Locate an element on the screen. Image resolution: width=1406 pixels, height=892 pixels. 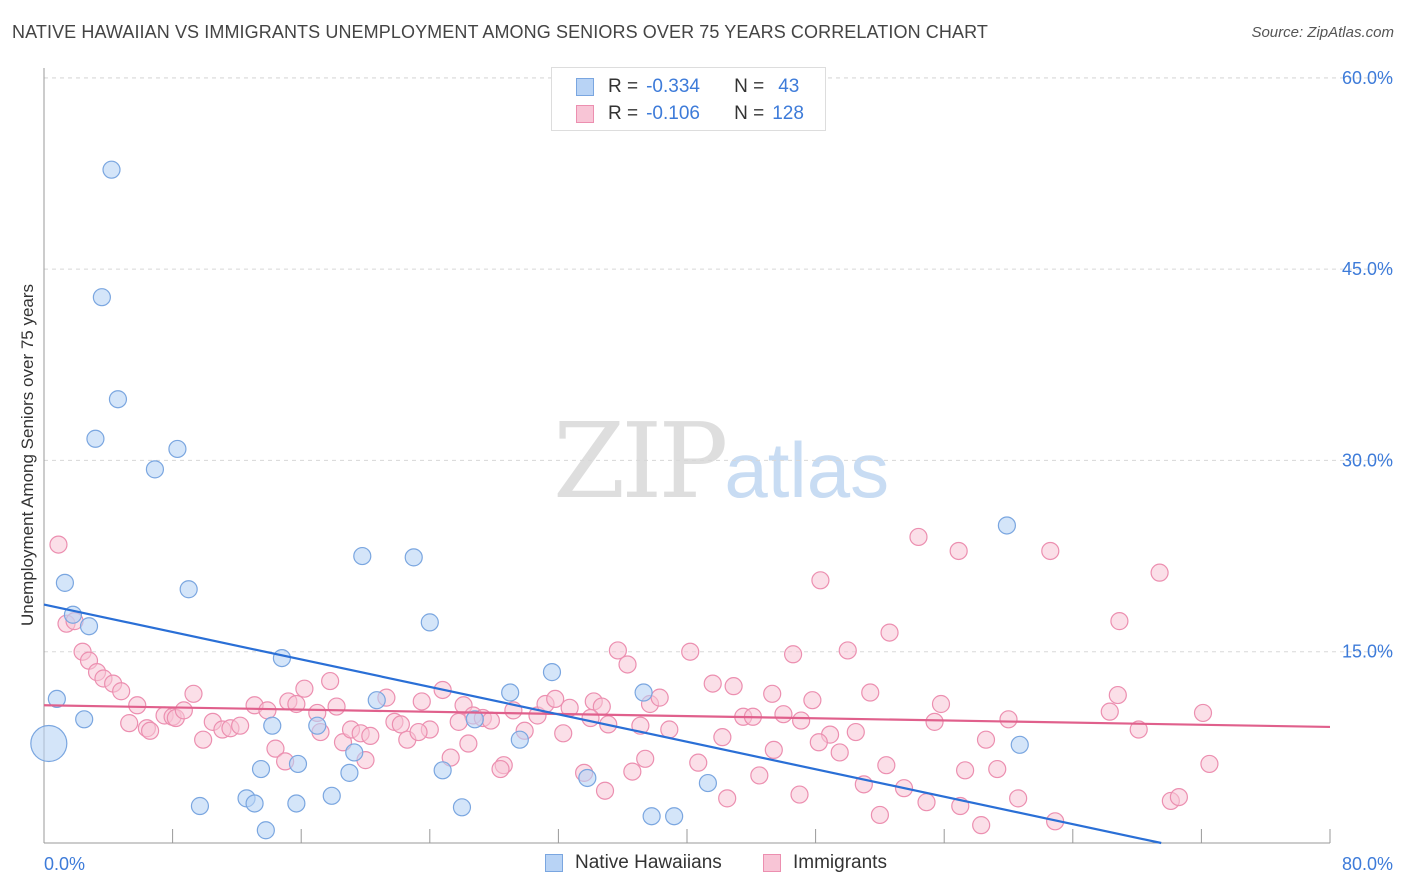
bottom-legend-immigrants: Immigrants is located at coordinates (825, 863).